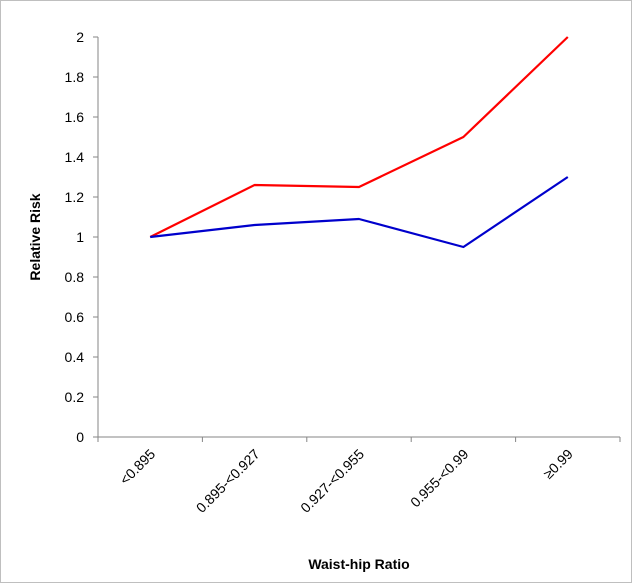 The width and height of the screenshot is (632, 584). What do you see at coordinates (75, 357) in the screenshot?
I see `y-tick-label: 0.4` at bounding box center [75, 357].